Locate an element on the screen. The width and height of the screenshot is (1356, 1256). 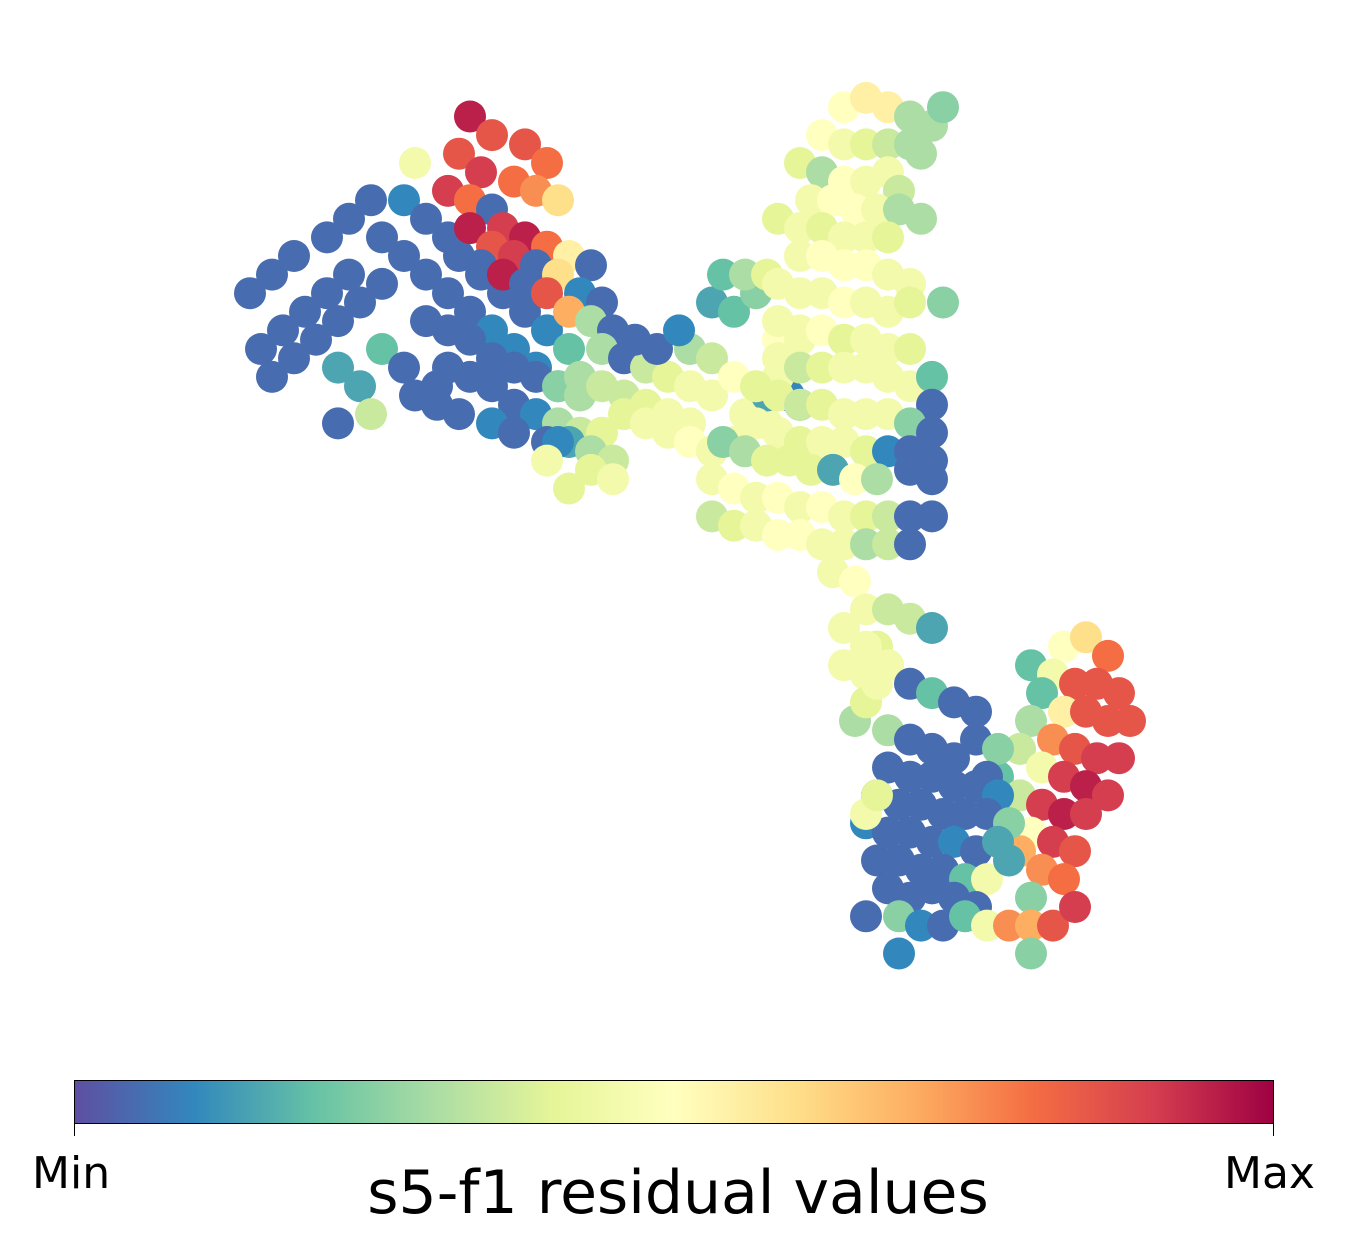
point-cluster is located at coordinates (987, 791).